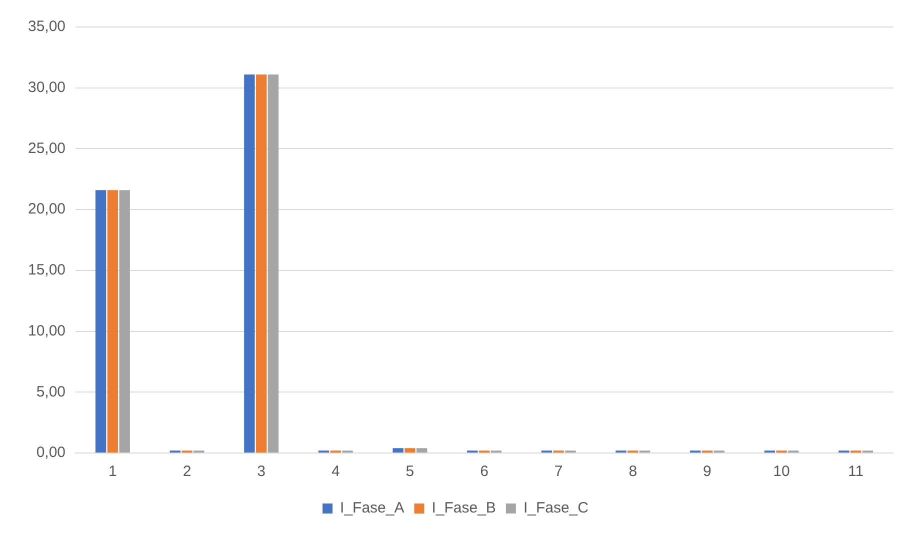 Image resolution: width=911 pixels, height=544 pixels. What do you see at coordinates (856, 471) in the screenshot?
I see `x-tick-label: 11` at bounding box center [856, 471].